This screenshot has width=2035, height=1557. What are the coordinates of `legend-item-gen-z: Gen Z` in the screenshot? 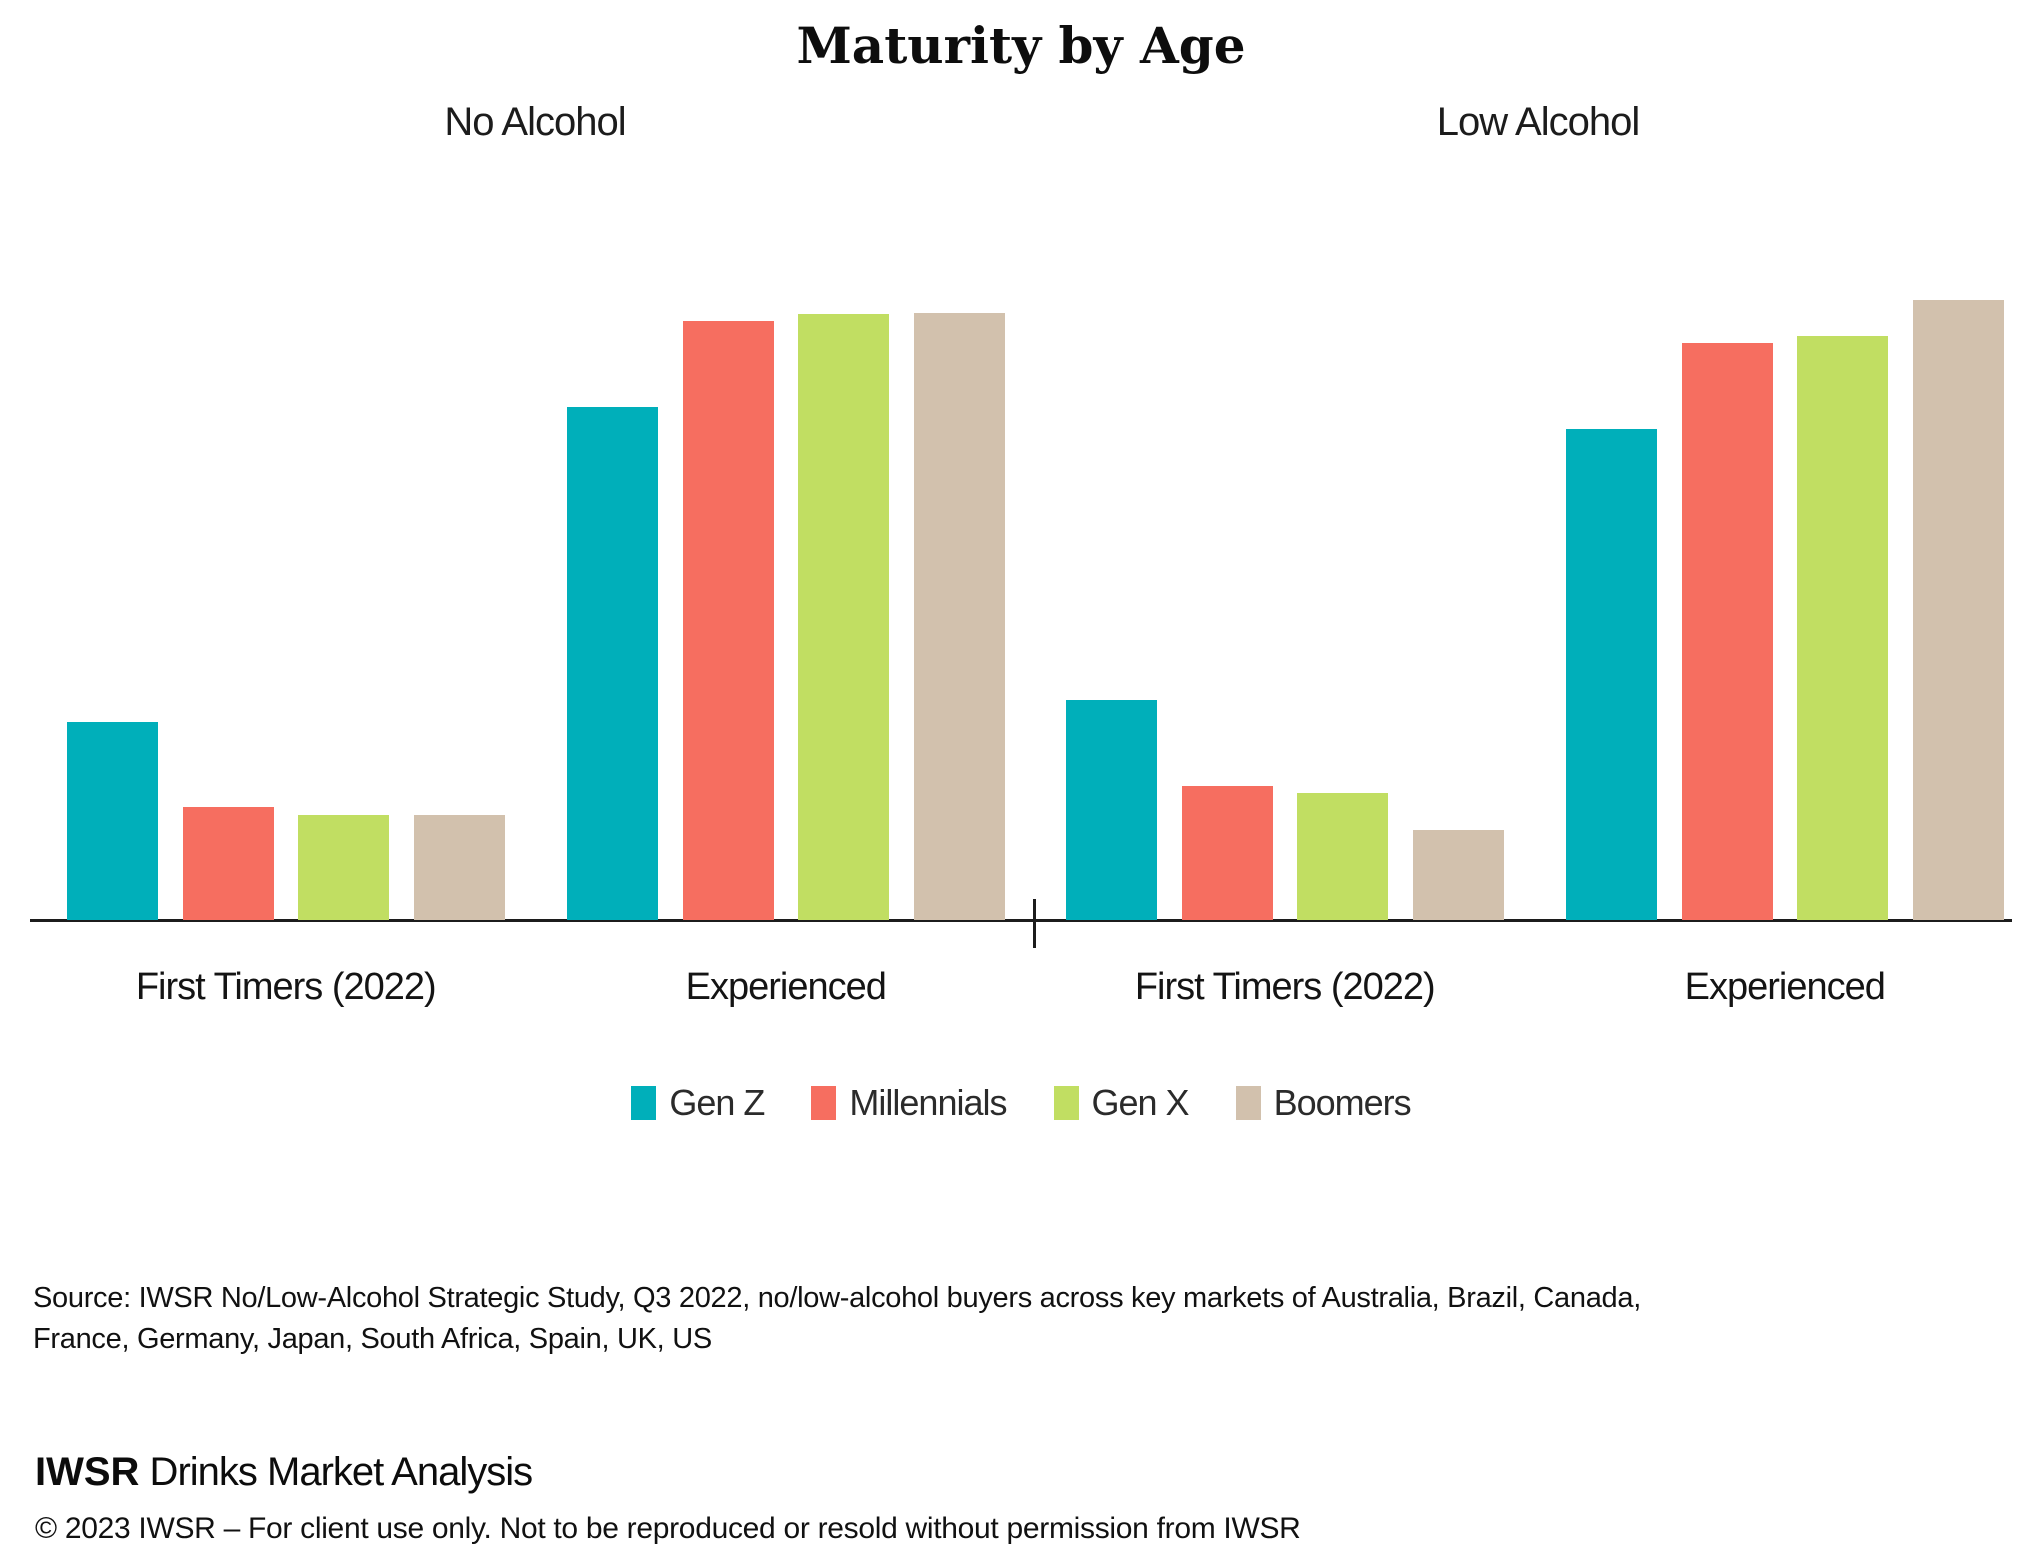 It's located at (698, 1103).